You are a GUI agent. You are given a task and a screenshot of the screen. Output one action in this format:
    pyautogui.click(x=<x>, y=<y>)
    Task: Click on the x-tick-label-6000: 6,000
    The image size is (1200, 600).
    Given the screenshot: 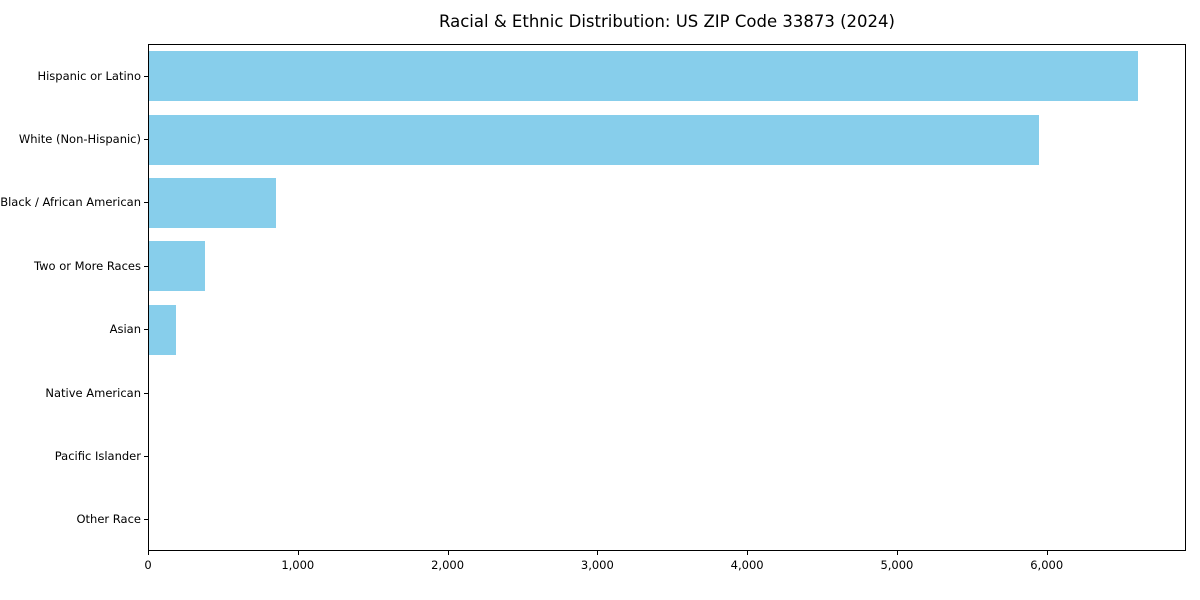 What is the action you would take?
    pyautogui.click(x=1047, y=565)
    